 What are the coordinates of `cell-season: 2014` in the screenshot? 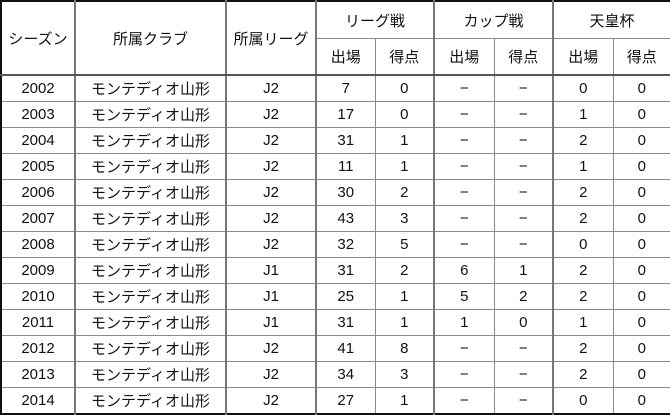 It's located at (38, 401).